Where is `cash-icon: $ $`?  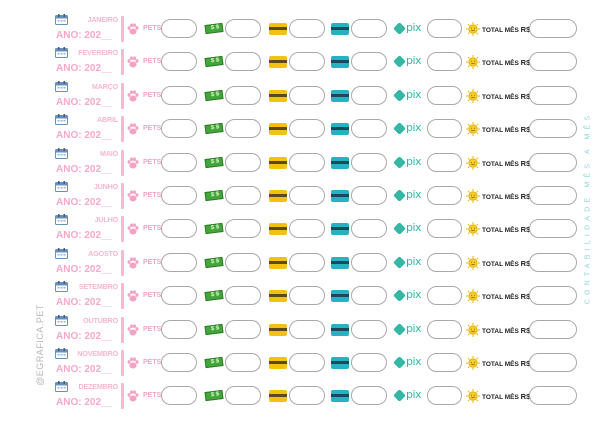 cash-icon: $ $ is located at coordinates (214, 262).